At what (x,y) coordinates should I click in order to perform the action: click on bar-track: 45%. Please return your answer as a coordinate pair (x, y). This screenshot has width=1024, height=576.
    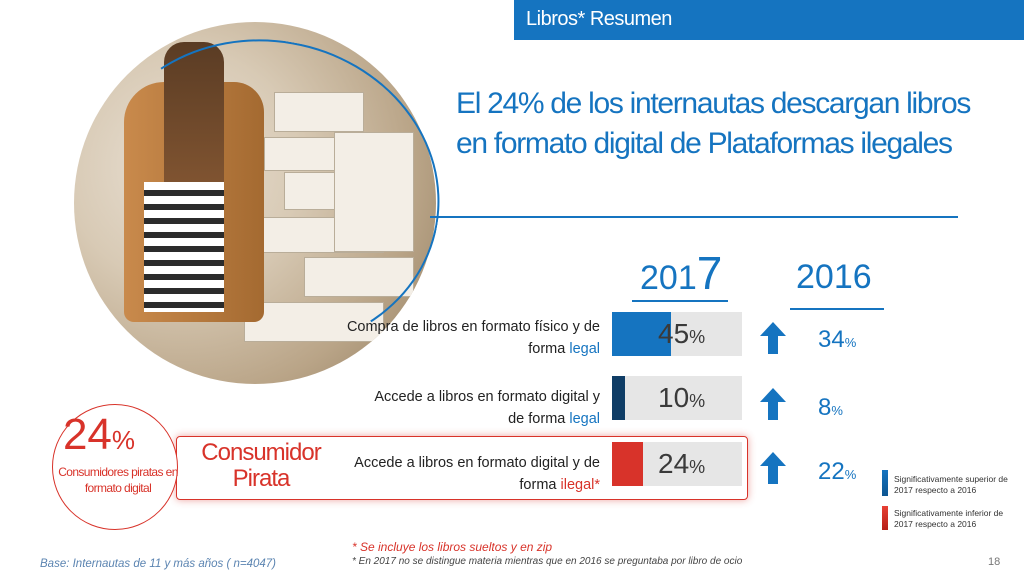
    Looking at the image, I should click on (677, 334).